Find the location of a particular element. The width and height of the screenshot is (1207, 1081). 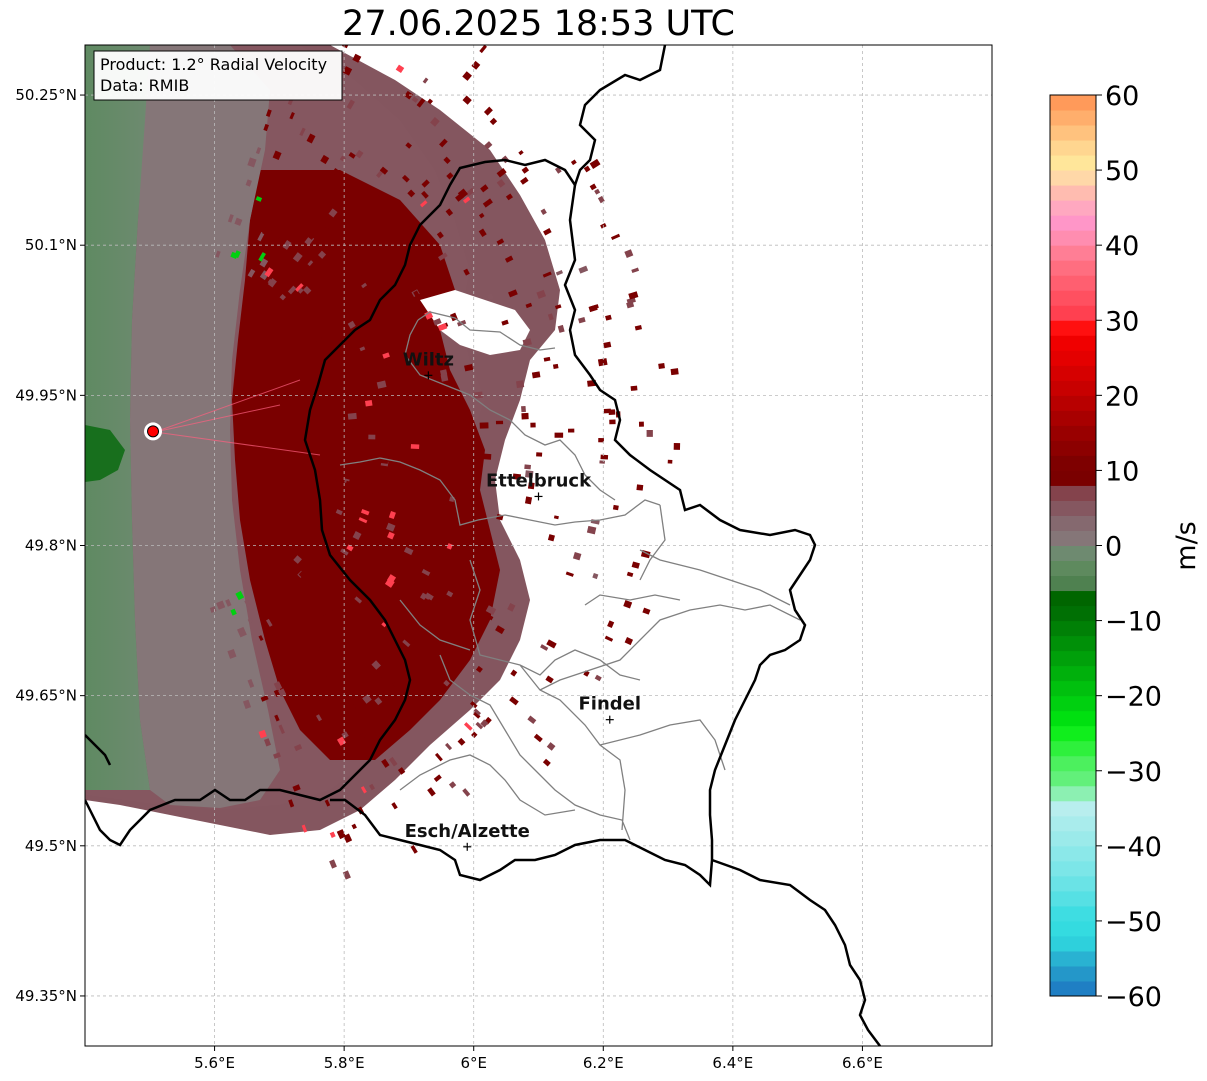

city-label: Ettelbruck is located at coordinates (539, 480).